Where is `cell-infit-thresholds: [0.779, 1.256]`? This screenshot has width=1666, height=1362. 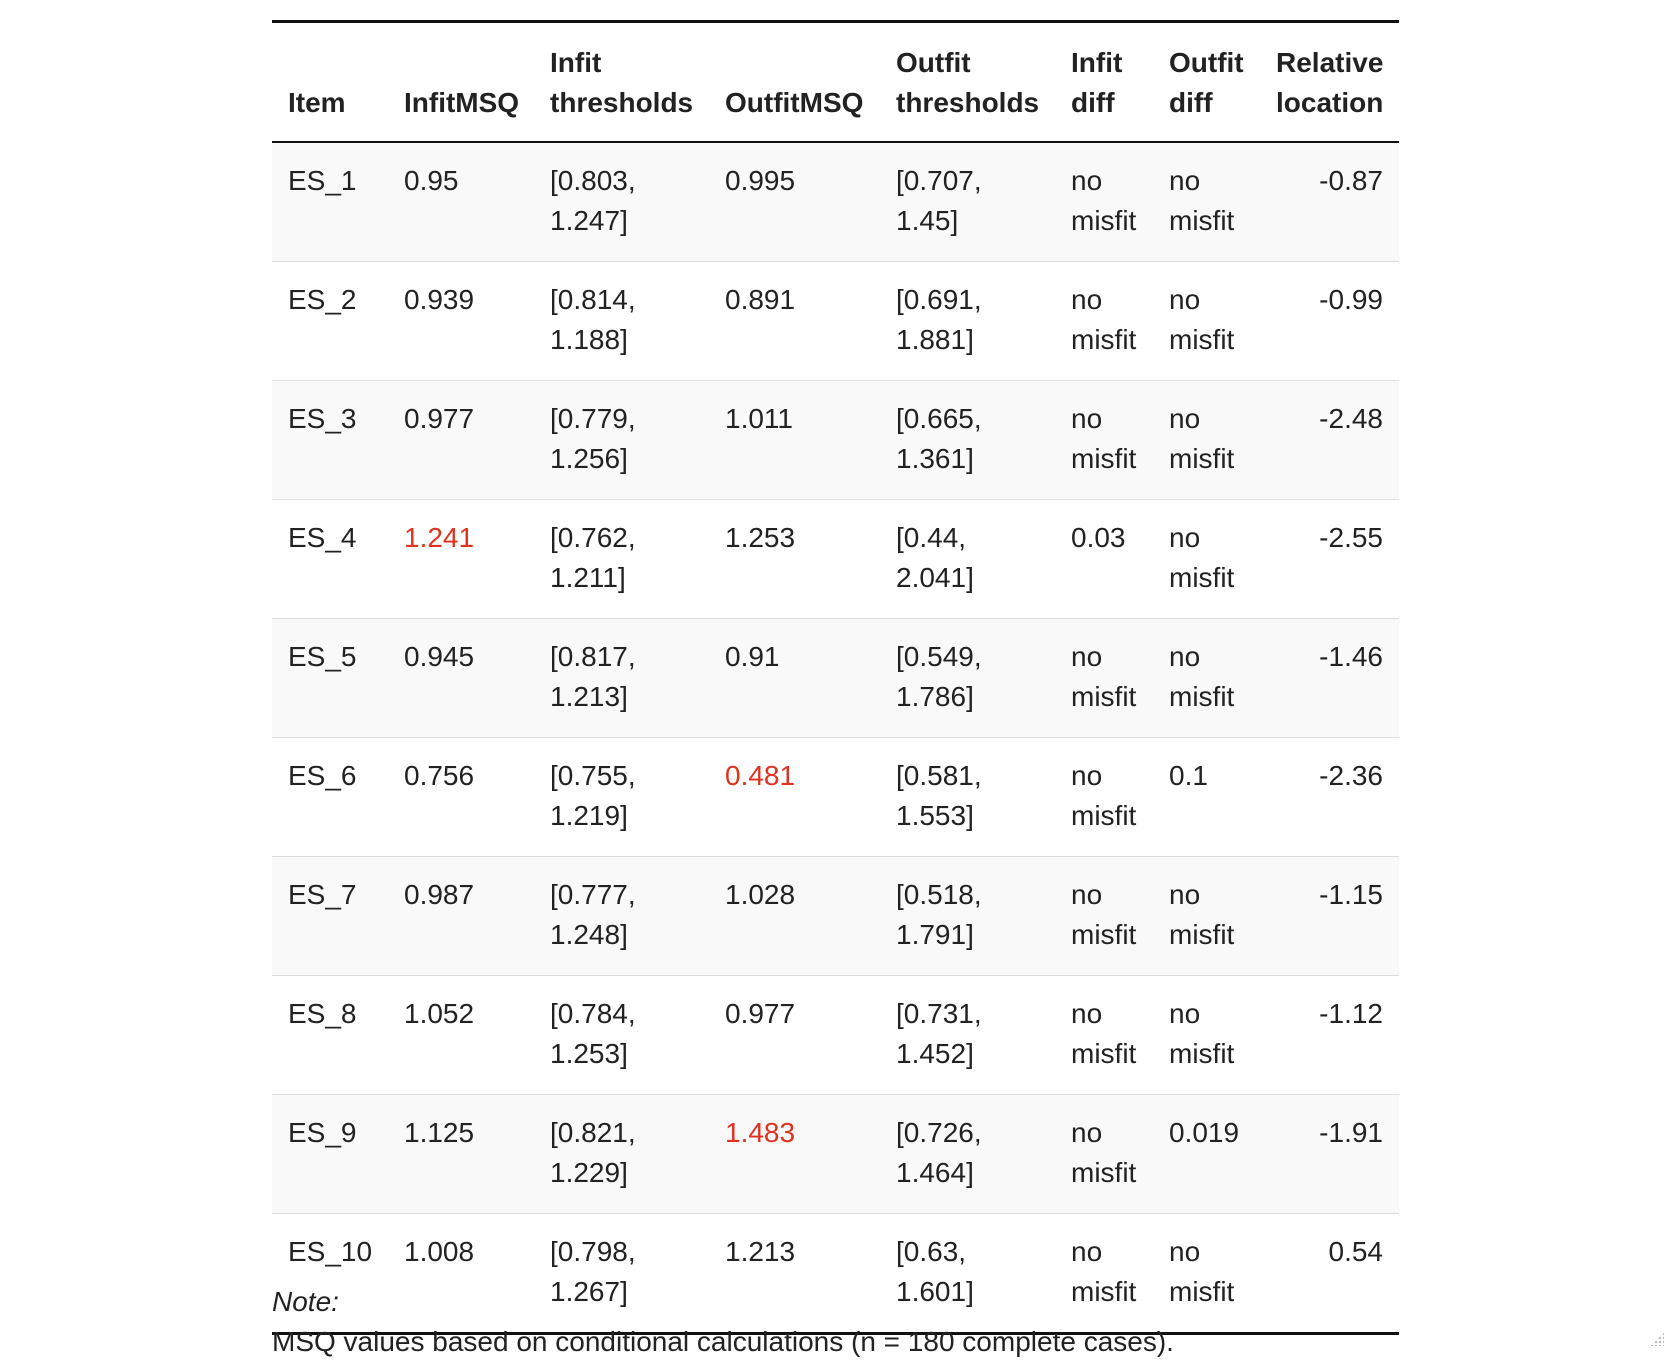
cell-infit-thresholds: [0.779, 1.256] is located at coordinates (621, 440).